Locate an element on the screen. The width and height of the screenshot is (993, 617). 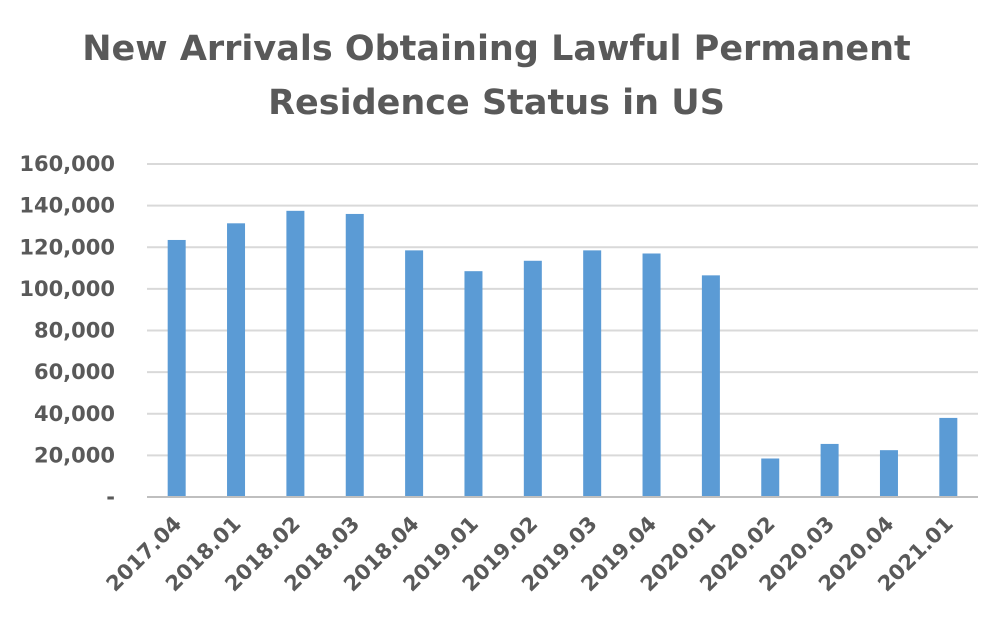
chart-title-line-1: New Arrivals Obtaining Lawful Permanent is located at coordinates (496, 49).